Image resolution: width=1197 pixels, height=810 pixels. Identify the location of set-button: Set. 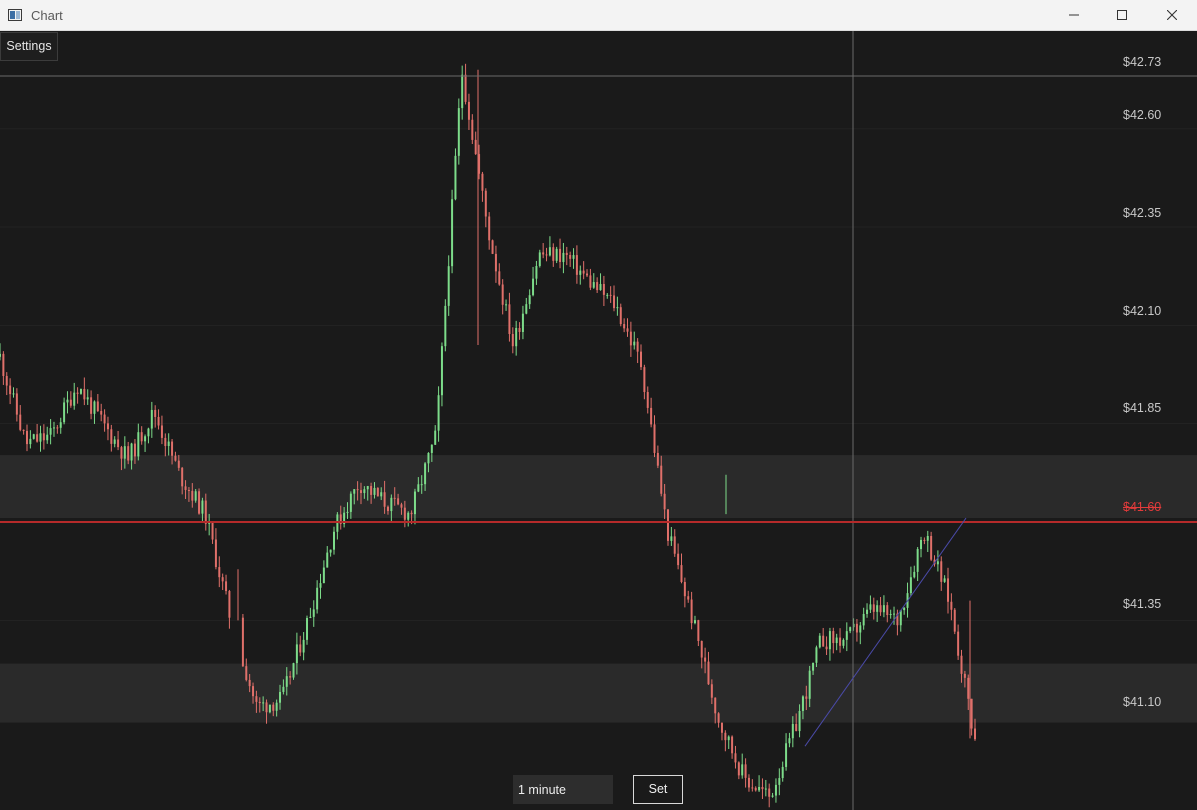
(658, 789).